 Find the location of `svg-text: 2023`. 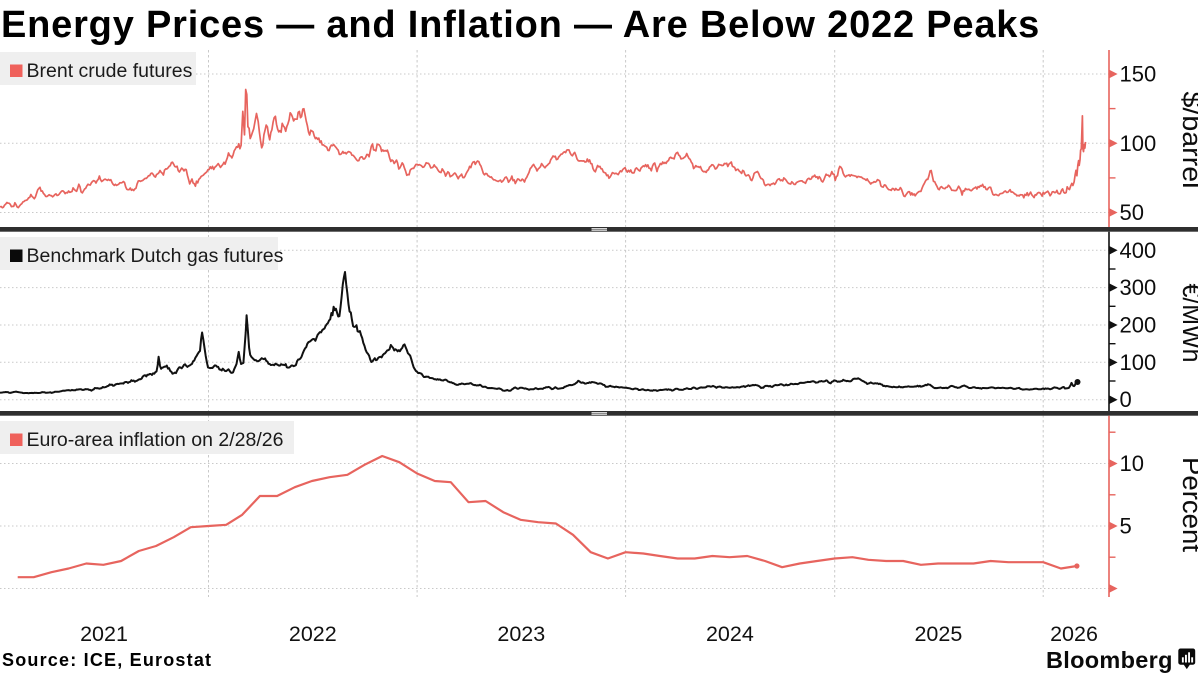

svg-text: 2023 is located at coordinates (521, 634).